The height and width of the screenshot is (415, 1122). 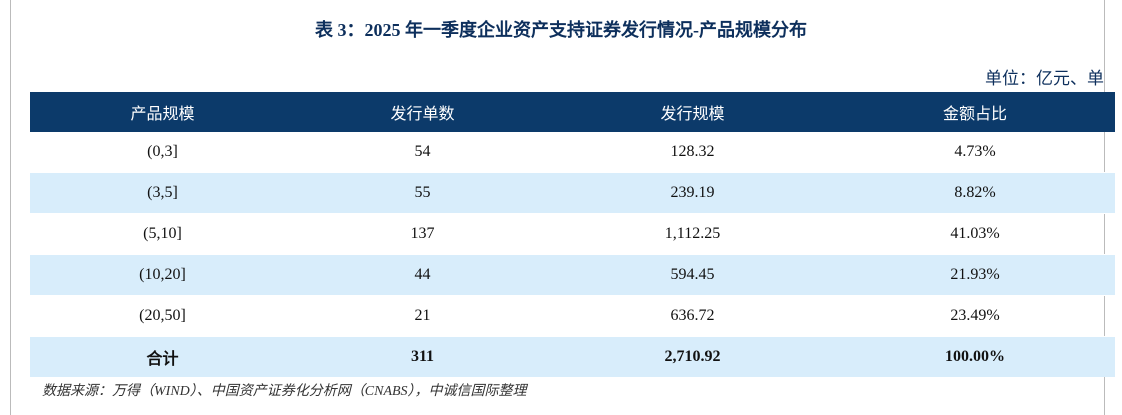 What do you see at coordinates (561, 30) in the screenshot?
I see `table-title: 表 3：2025 年一季度企业资产支持证券发行情况-产品规模分布` at bounding box center [561, 30].